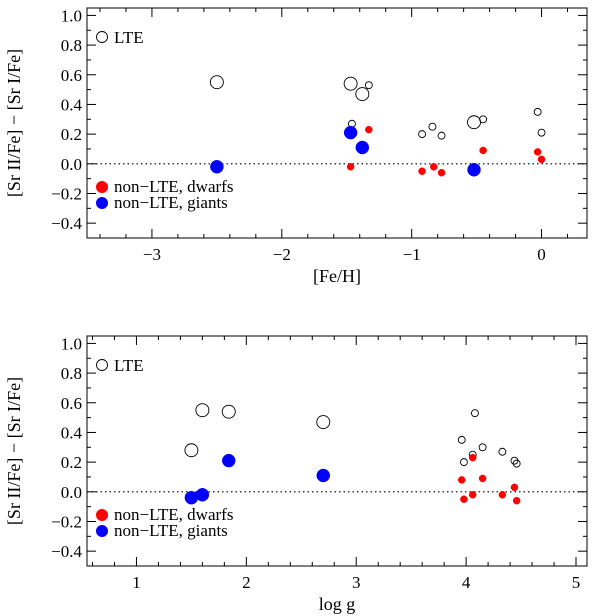  Describe the element at coordinates (576, 582) in the screenshot. I see `x-tick-label: 5` at that location.